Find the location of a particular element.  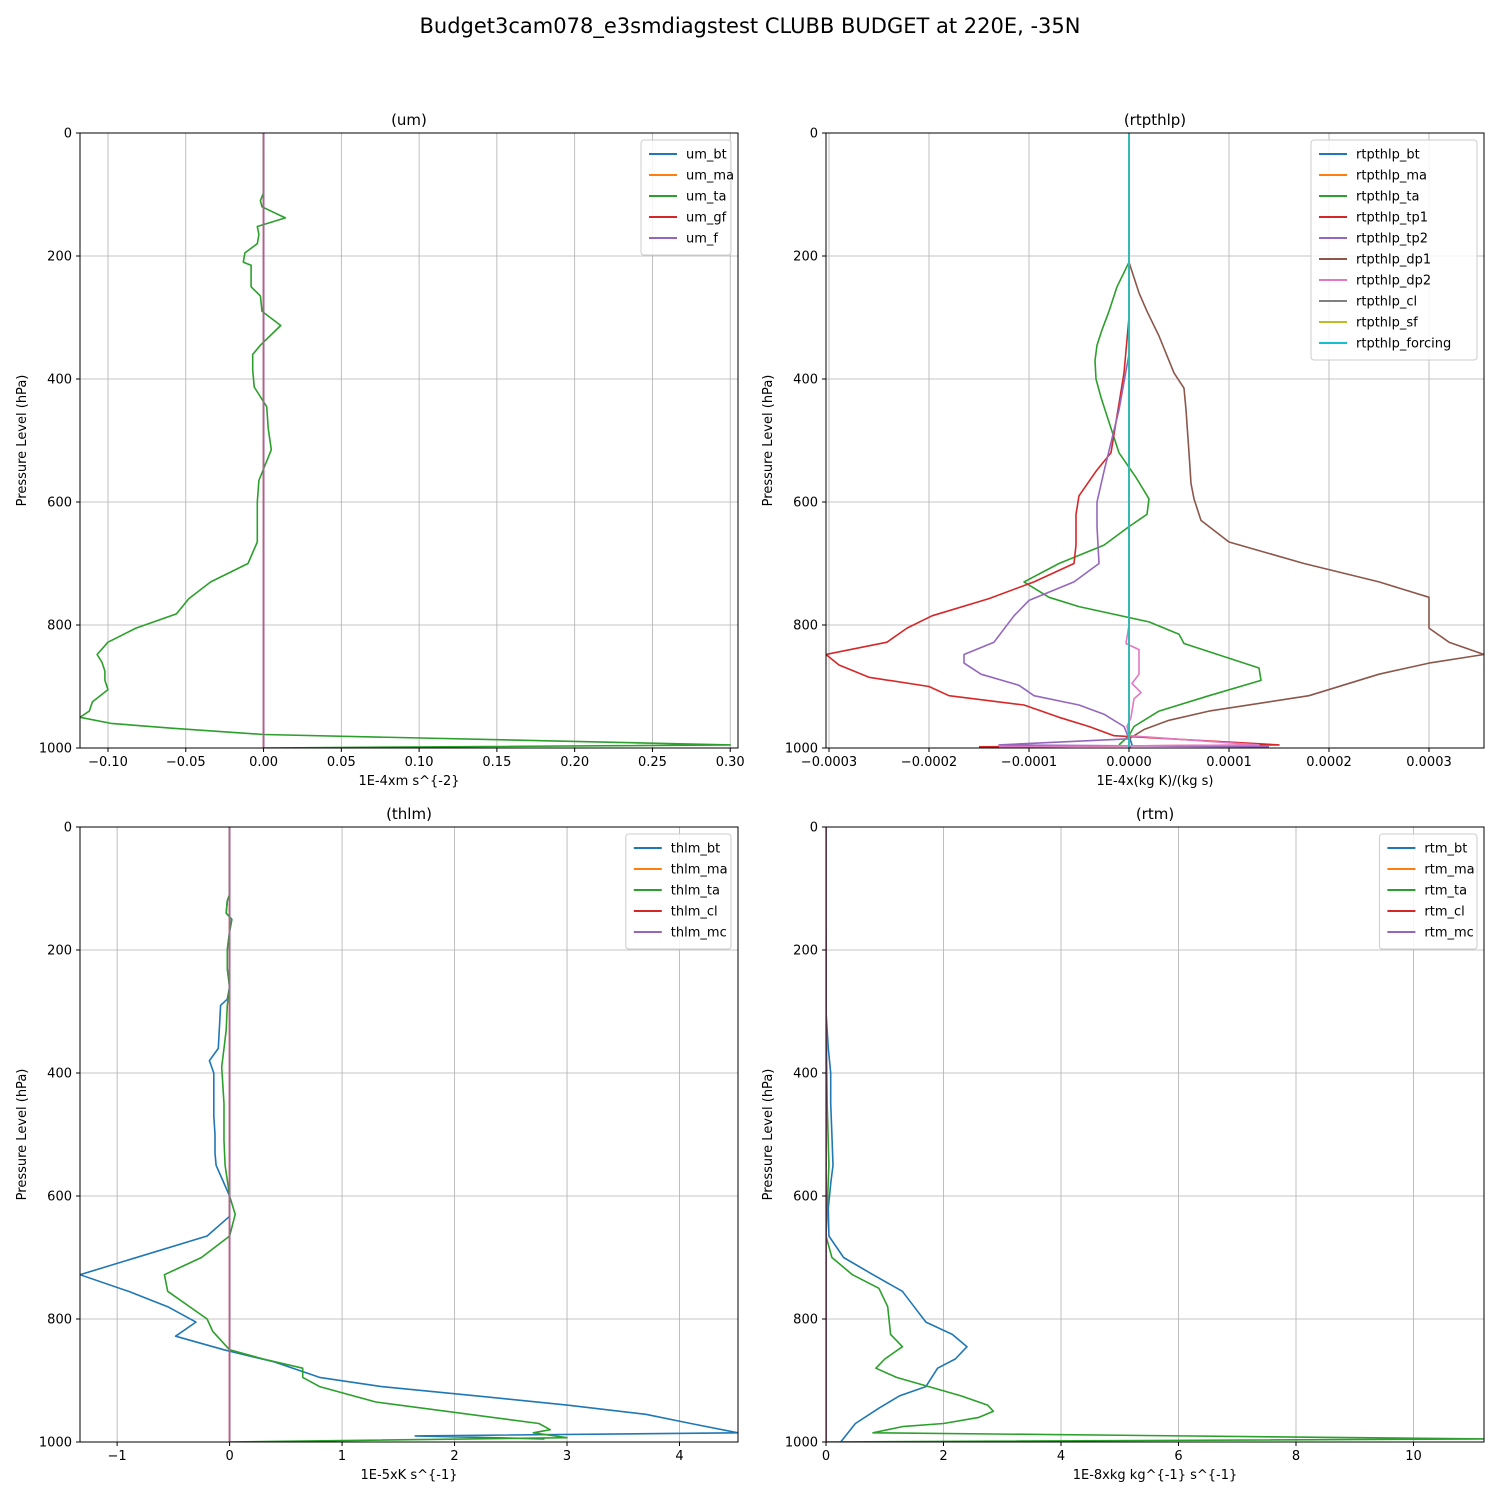

legend-label-thlm_ta: thlm_ta is located at coordinates (695, 891).